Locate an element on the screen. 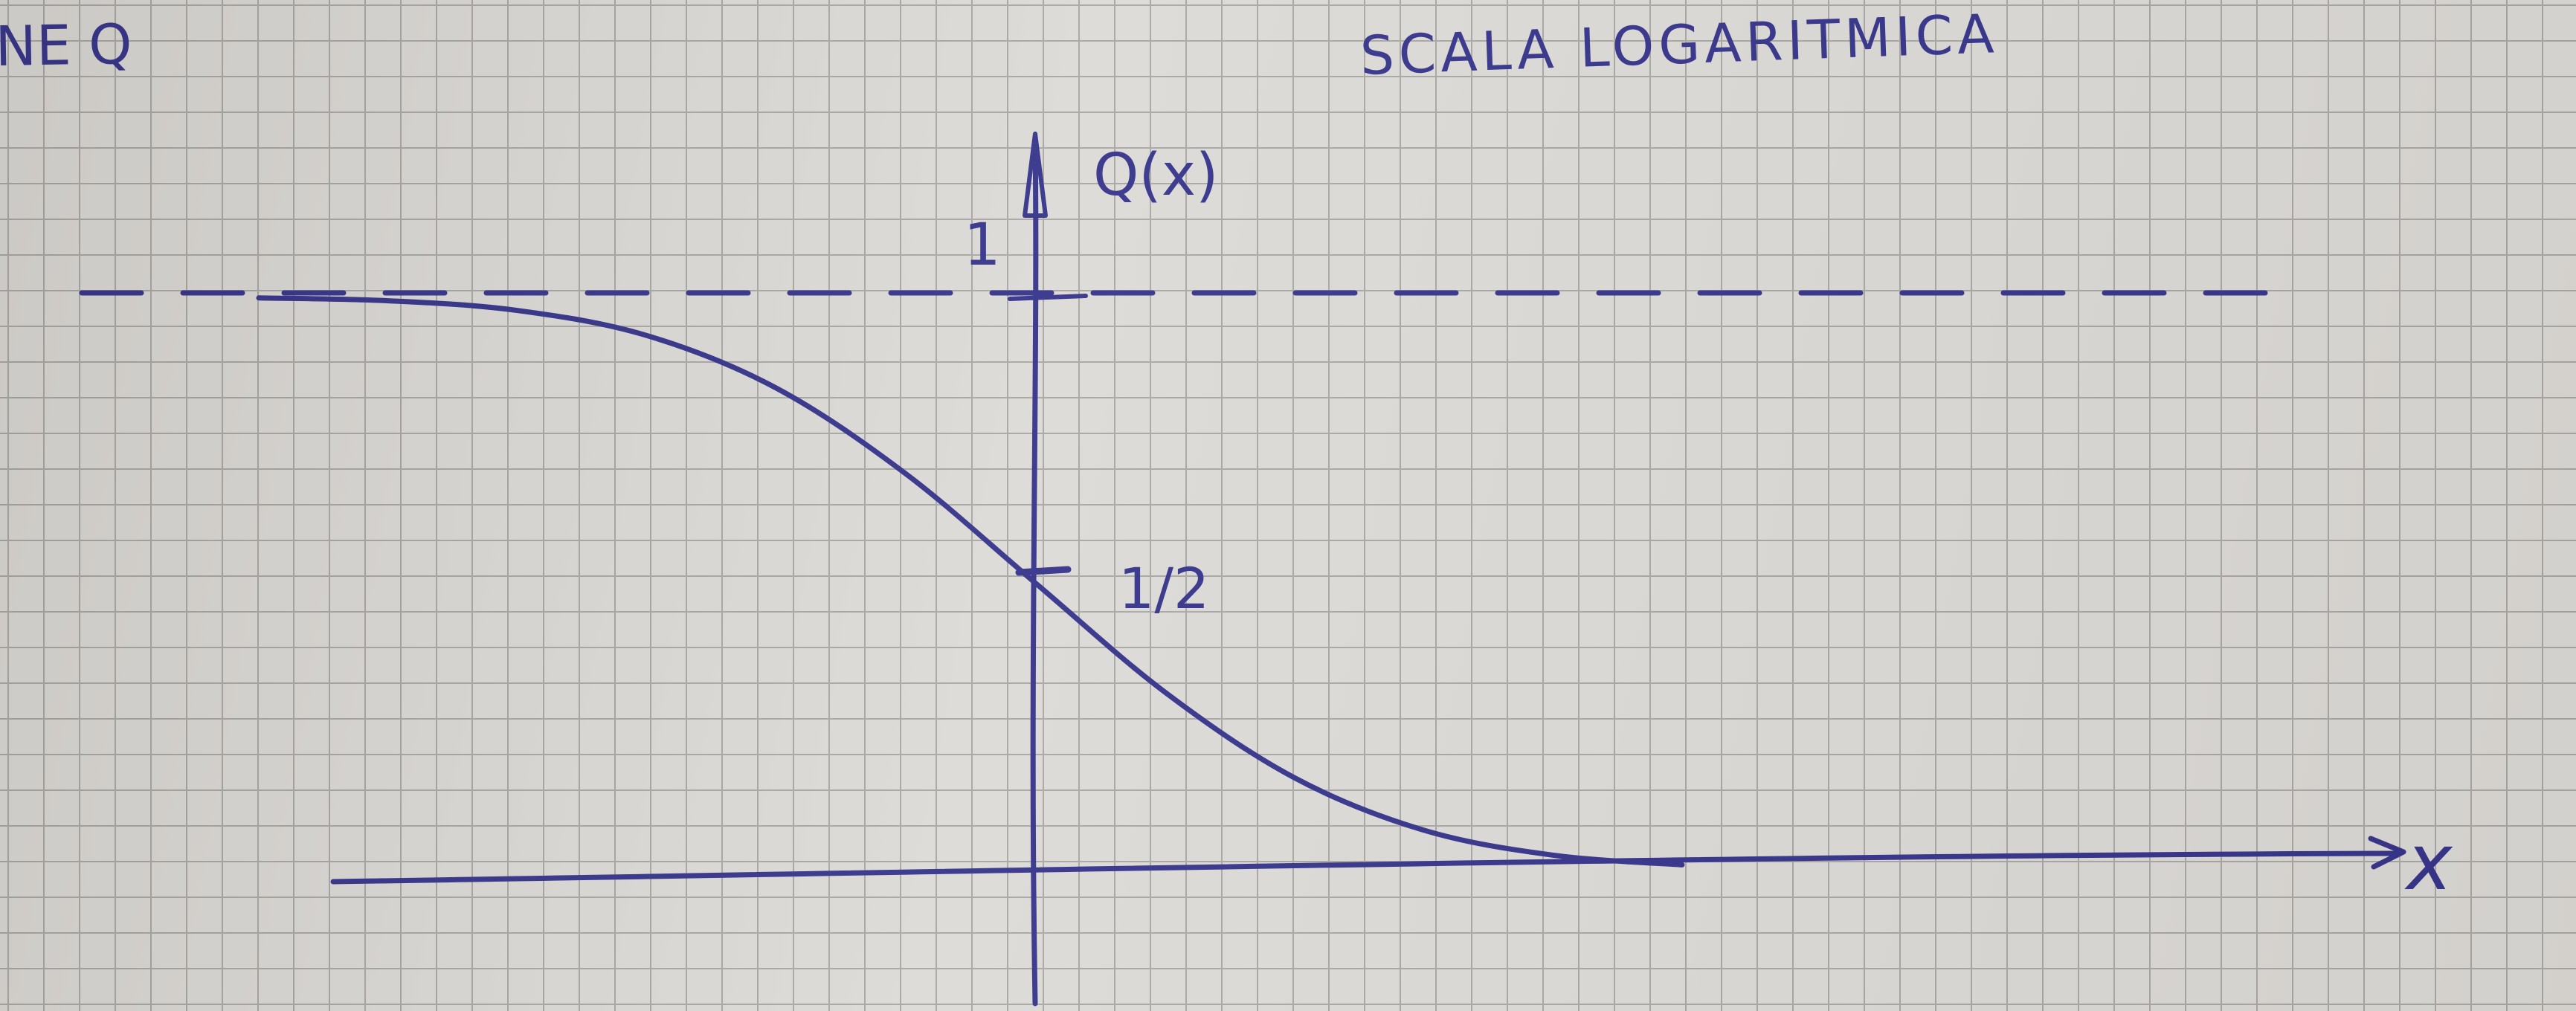  y-tick-label-half: 1/2 is located at coordinates (1163, 588).